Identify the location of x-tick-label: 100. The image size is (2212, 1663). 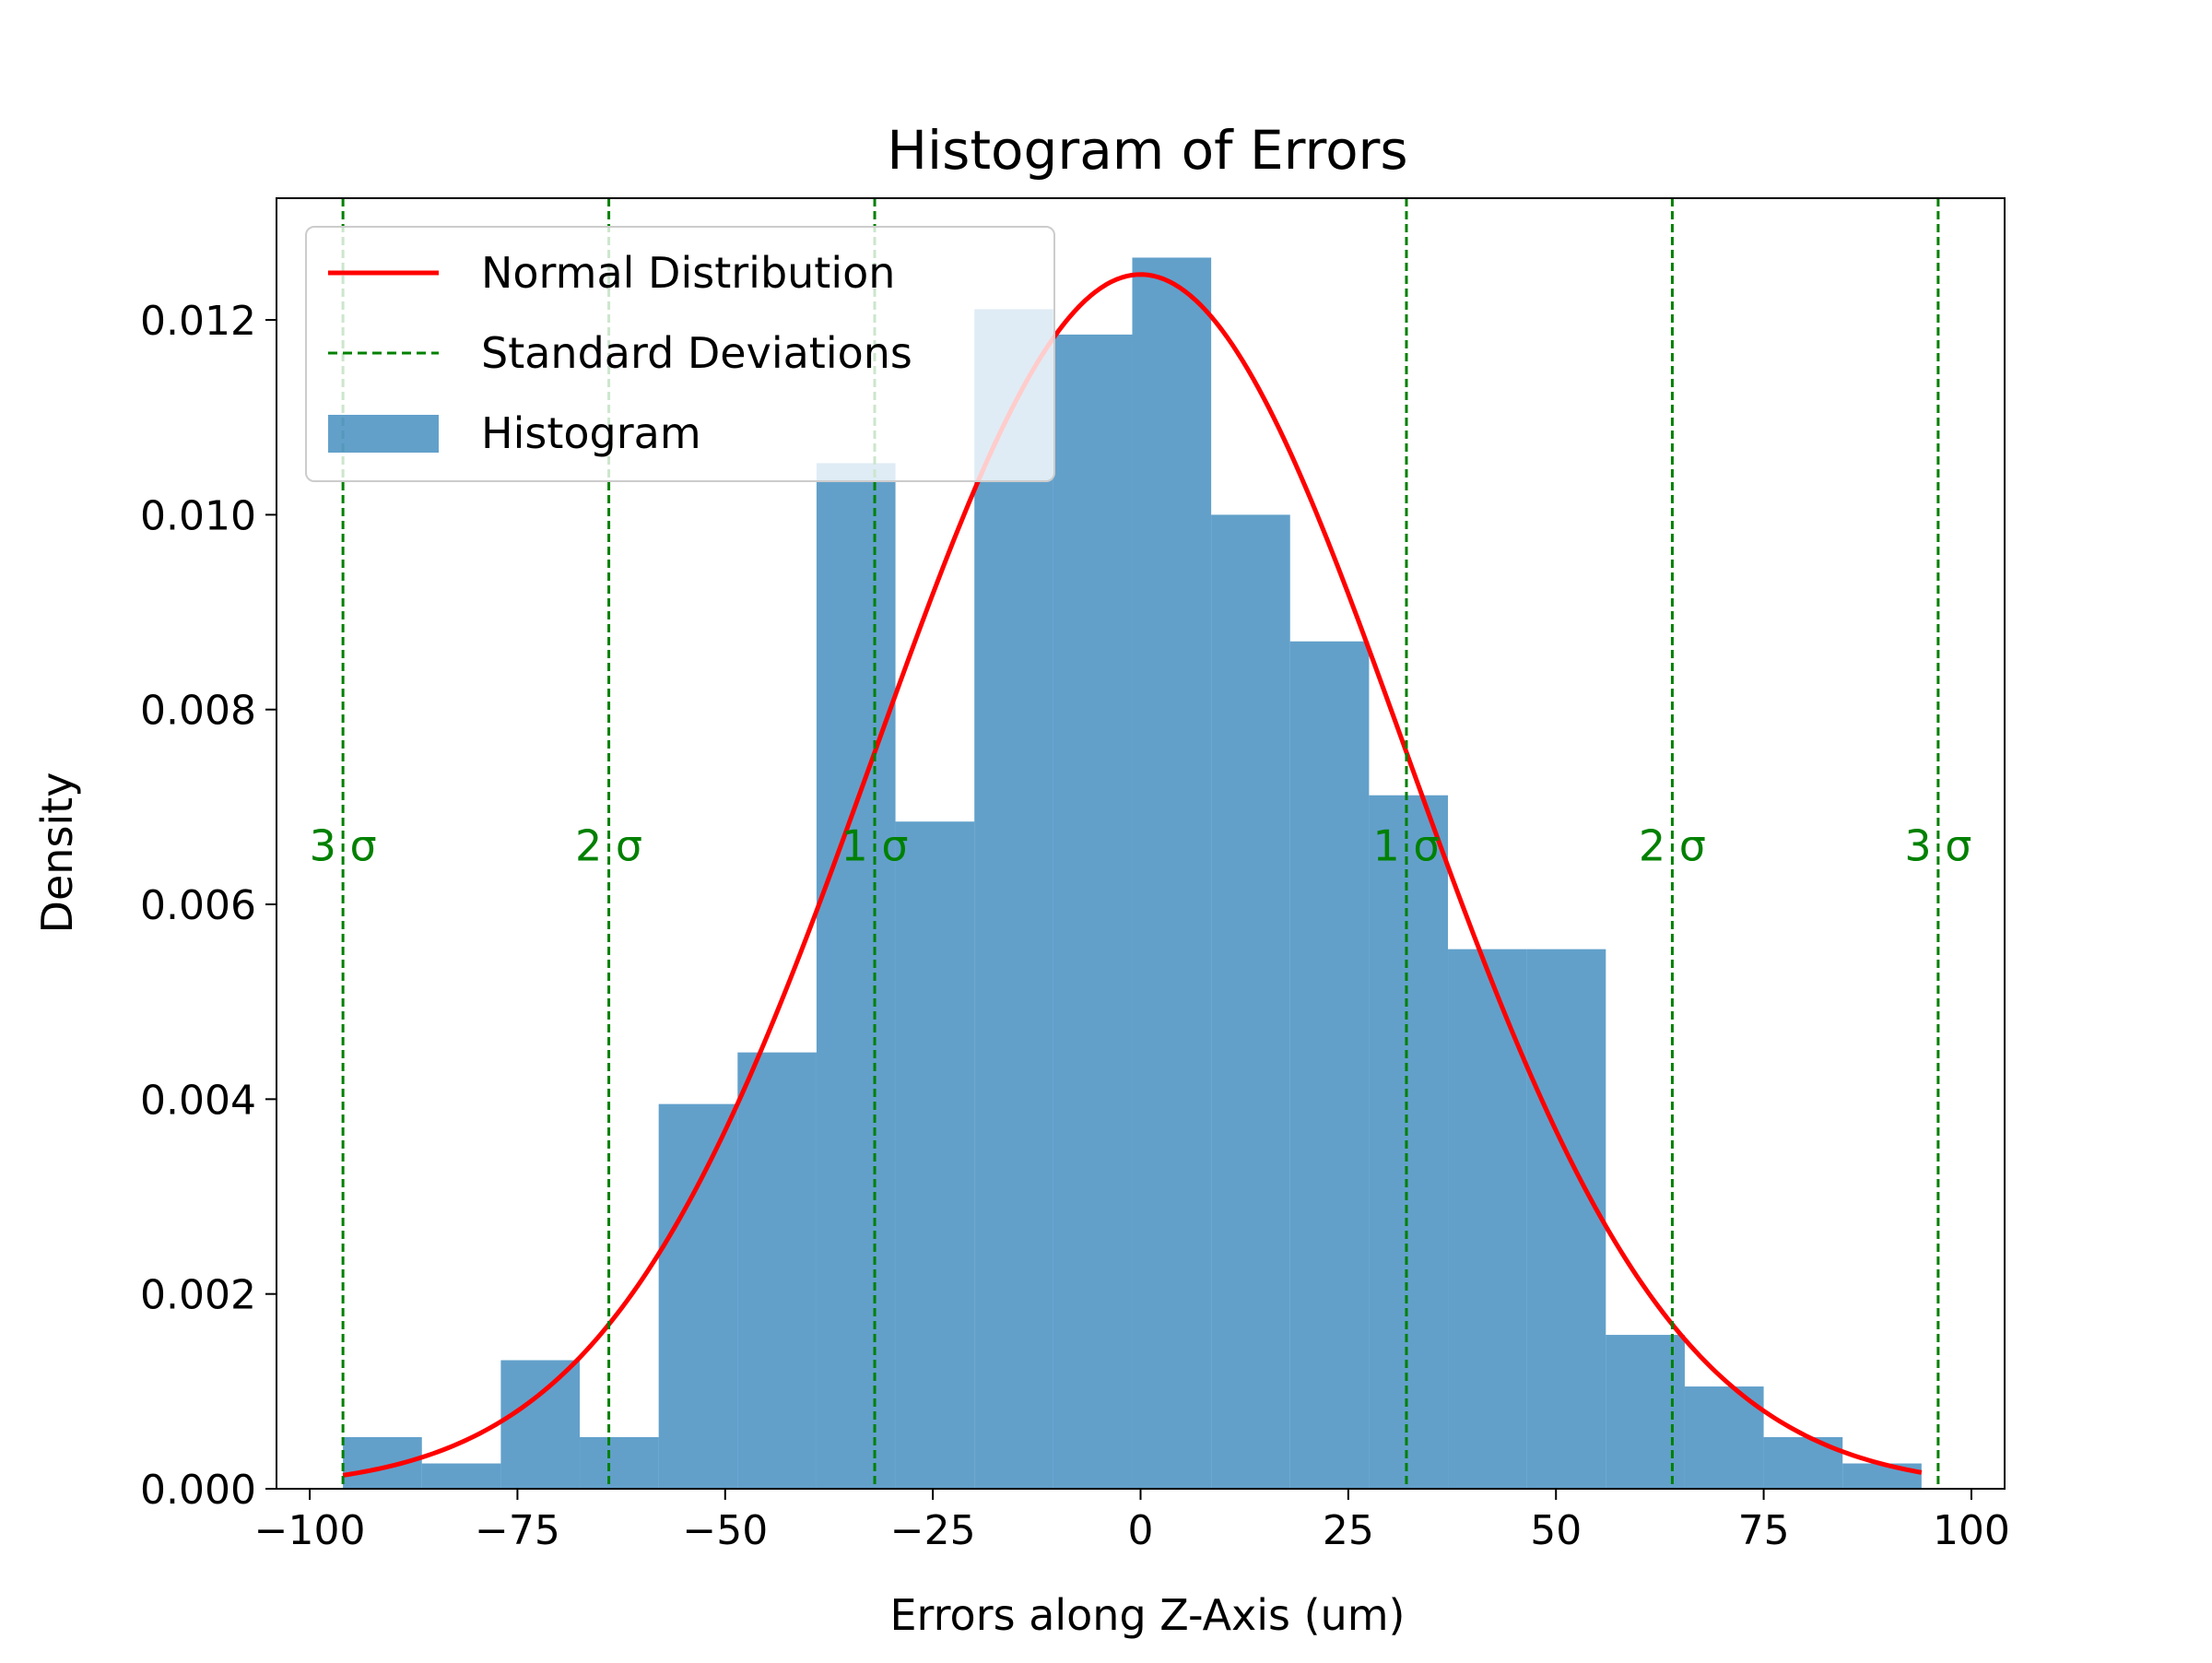
(1971, 1530).